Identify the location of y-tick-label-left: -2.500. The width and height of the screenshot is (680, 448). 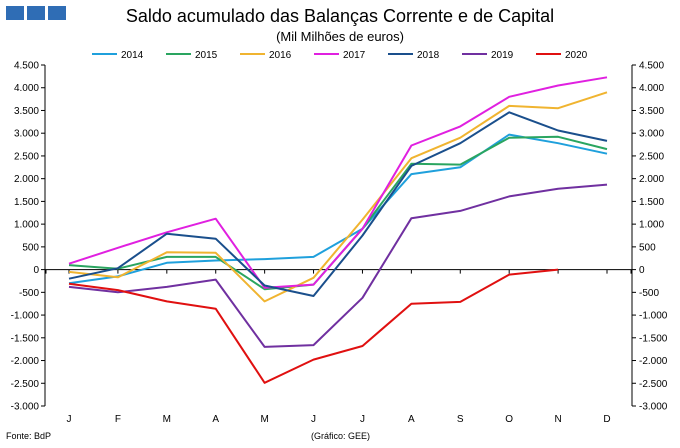
(25, 384).